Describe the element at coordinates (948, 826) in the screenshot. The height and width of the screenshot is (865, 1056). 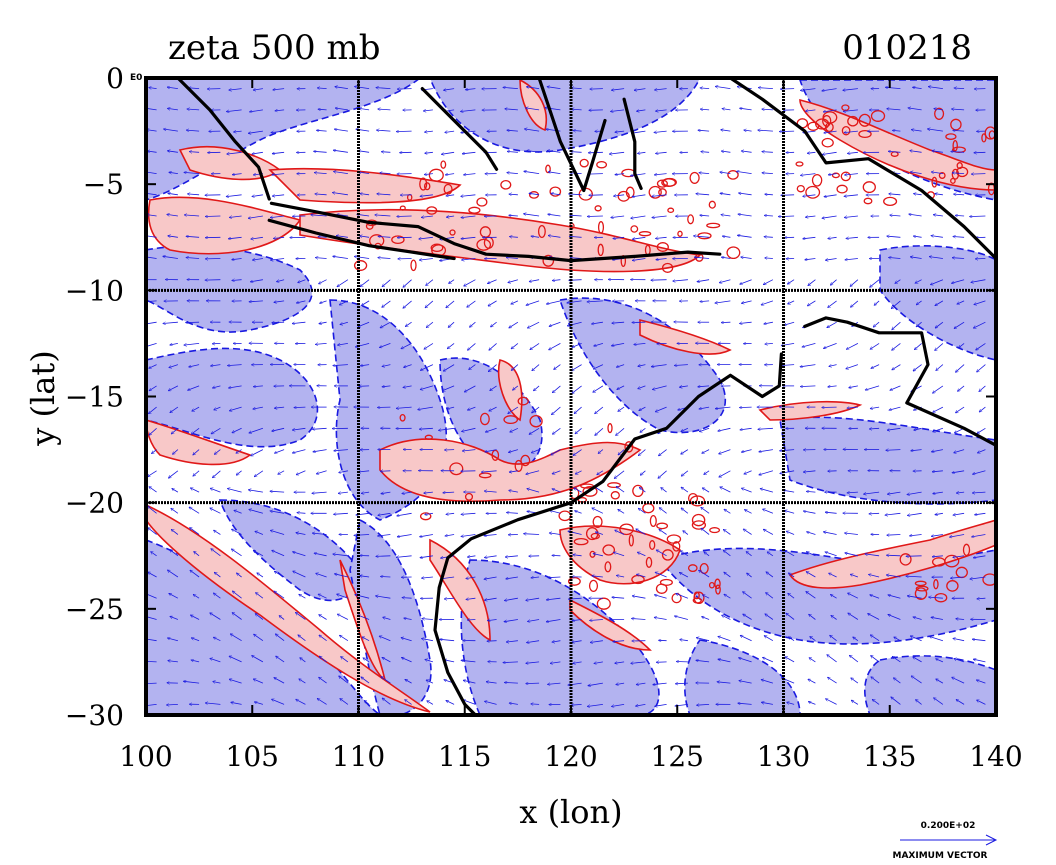
I see `vector-magnitude-label: 0.200E+02` at that location.